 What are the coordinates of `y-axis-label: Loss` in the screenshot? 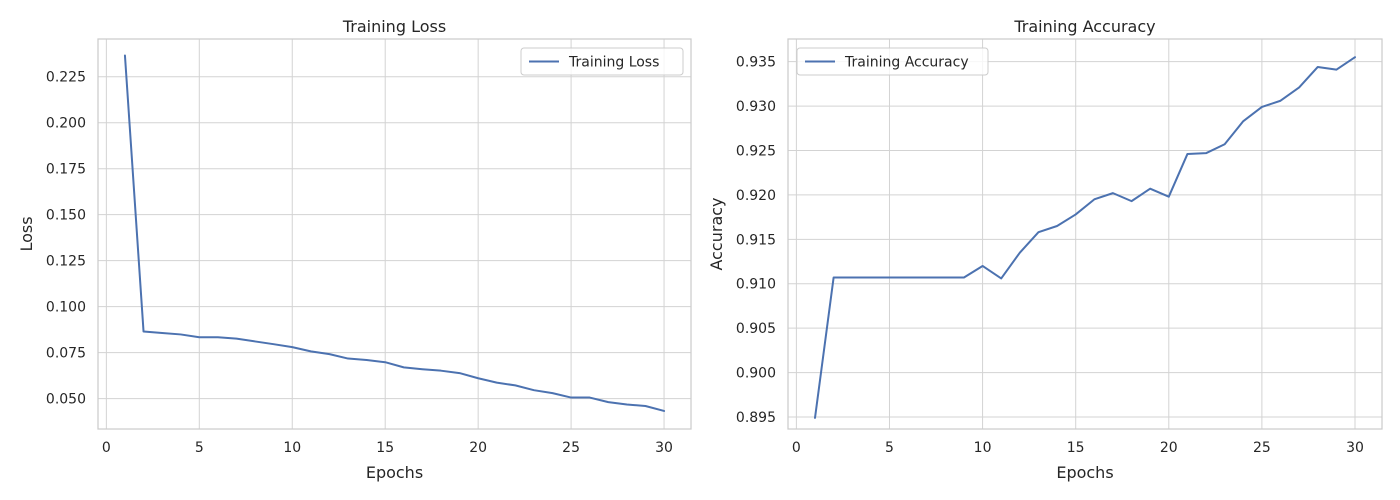 It's located at (26, 233).